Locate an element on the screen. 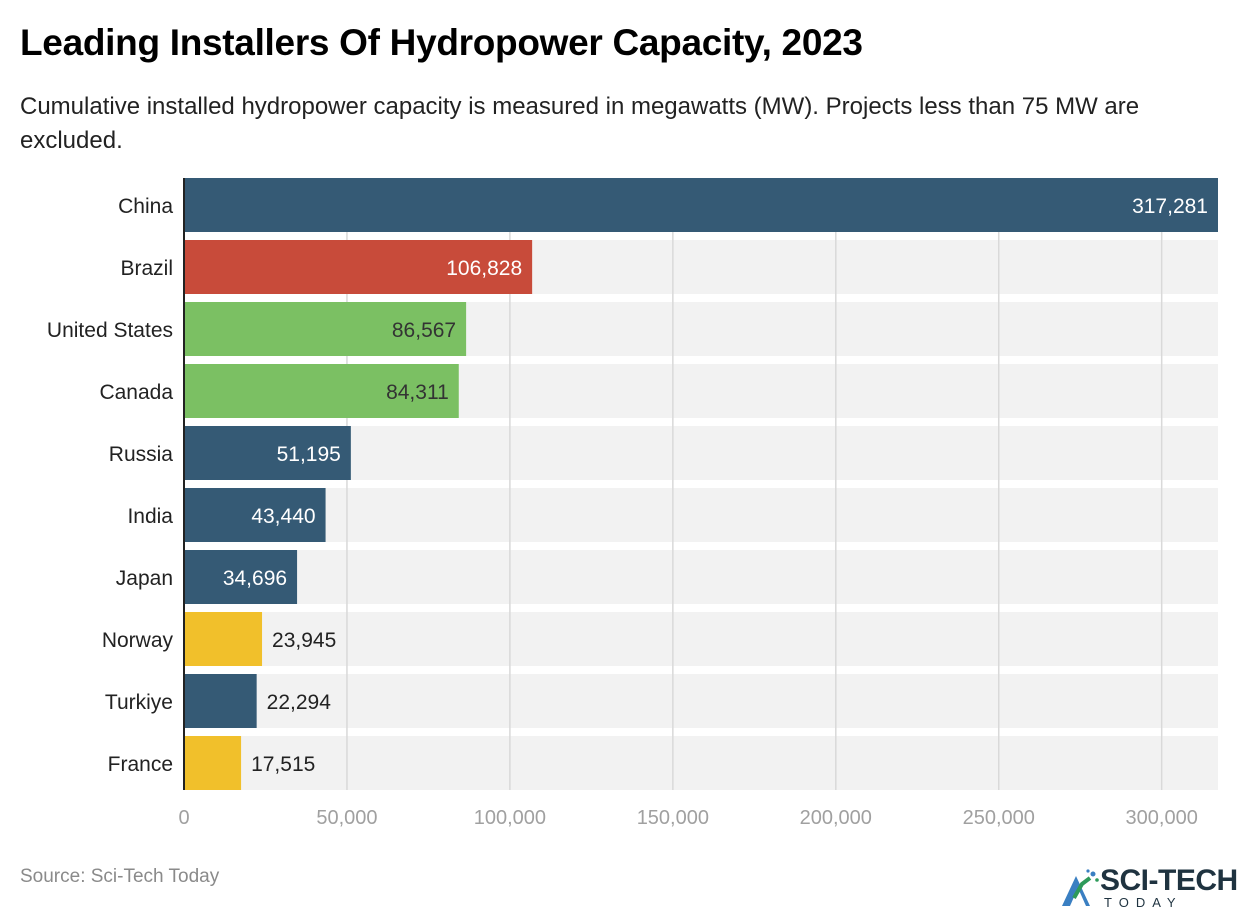 The width and height of the screenshot is (1240, 912). bar-china is located at coordinates (701, 205).